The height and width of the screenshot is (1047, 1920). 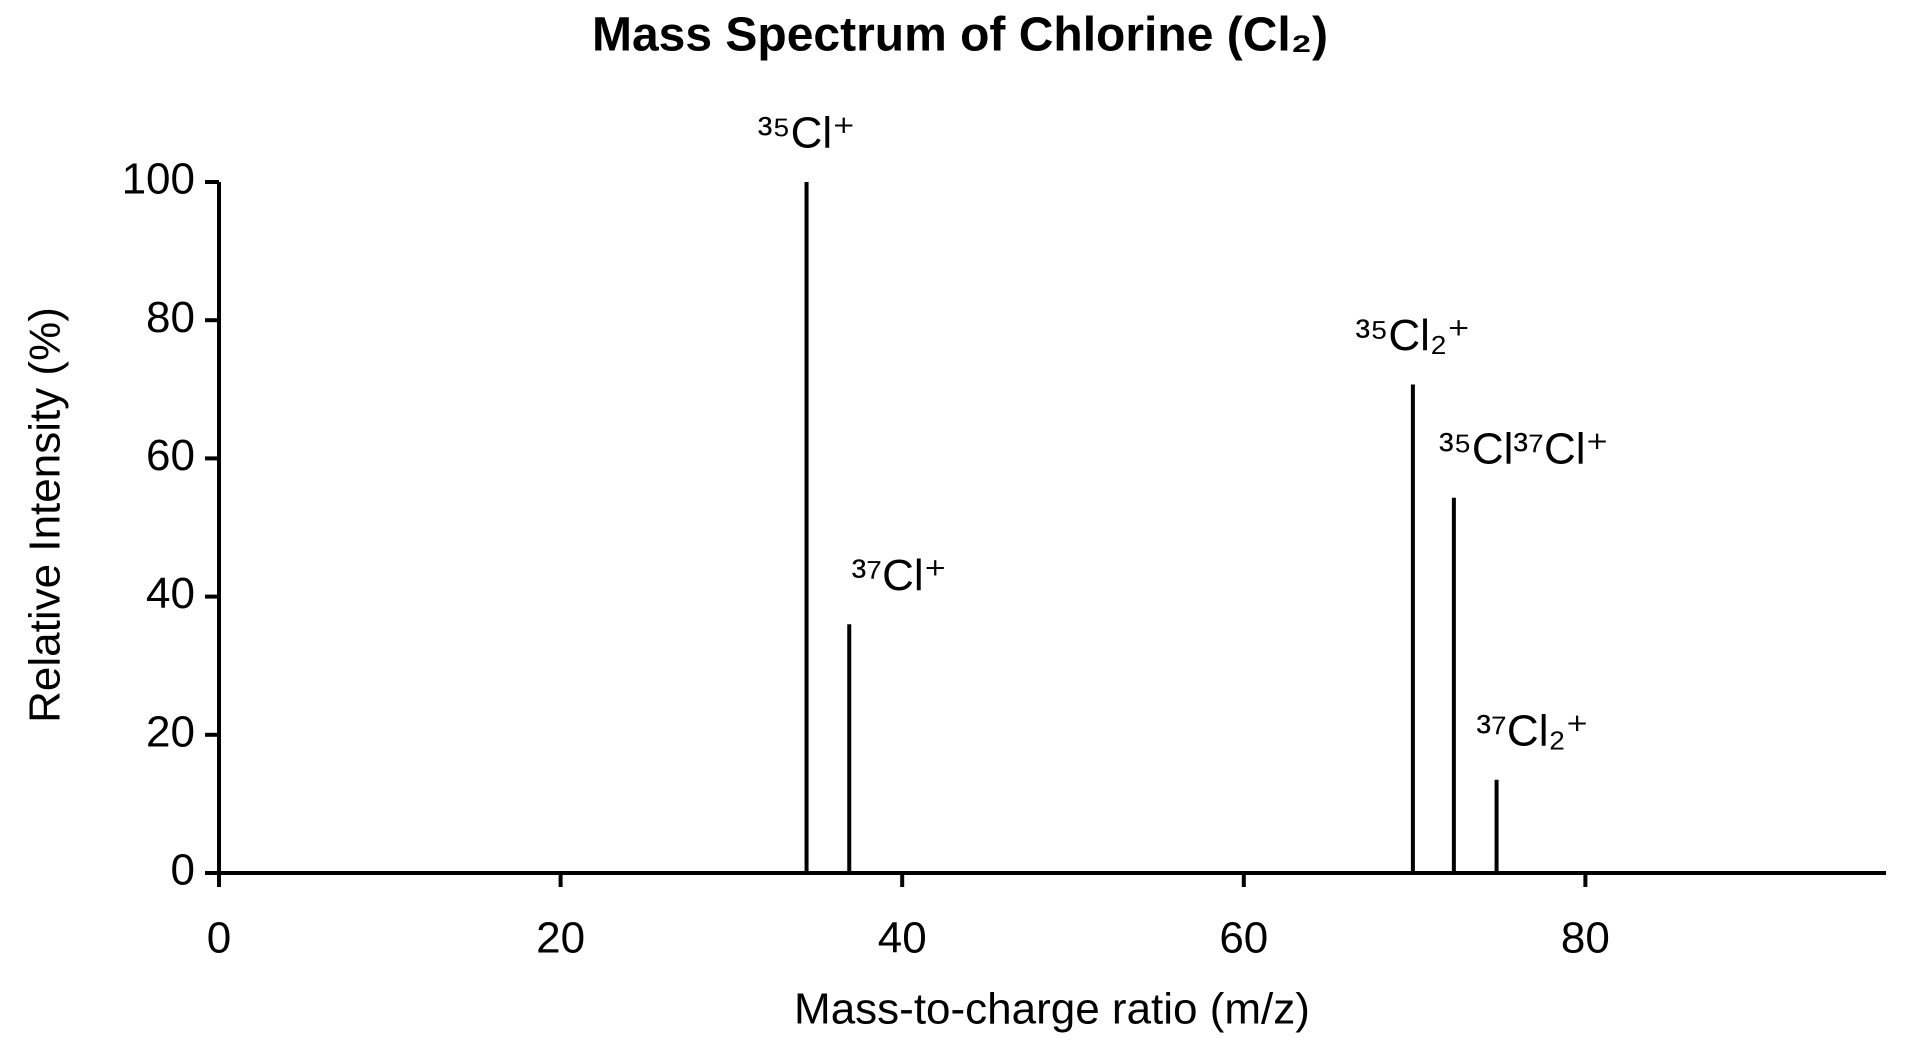 I want to click on x-axis-label: Mass-to-charge ratio (m/z), so click(x=1052, y=1009).